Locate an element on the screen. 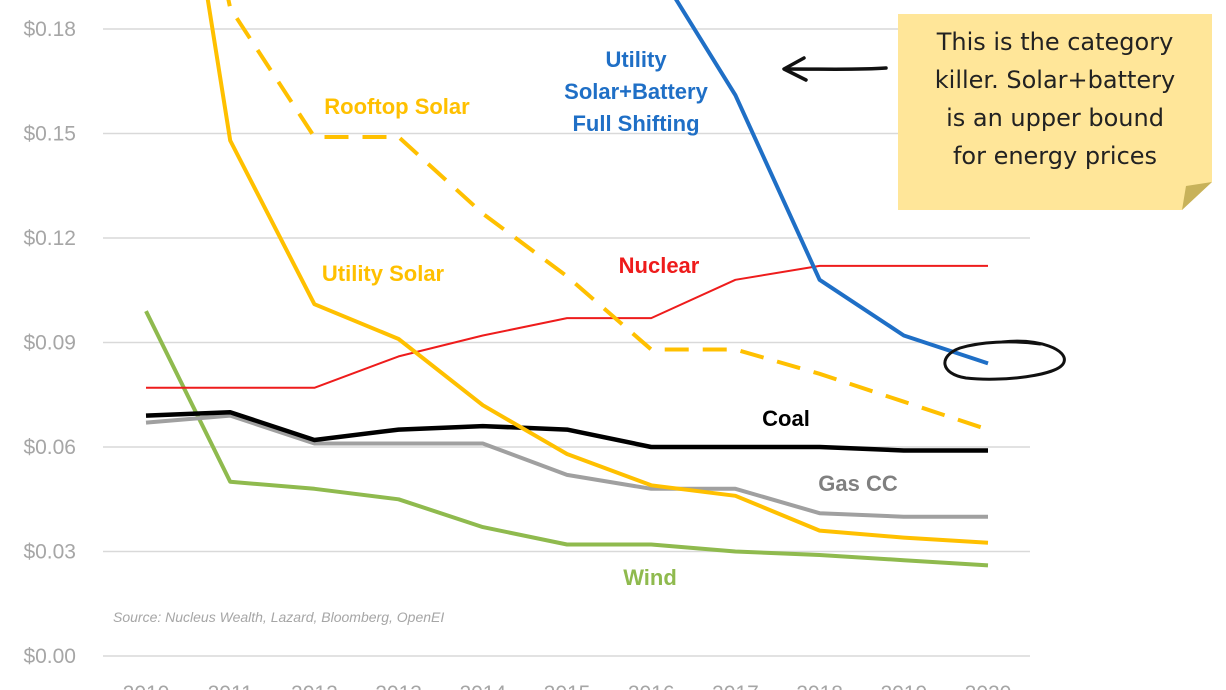 The height and width of the screenshot is (690, 1226). y-tick-label: $0.00 is located at coordinates (49, 656).